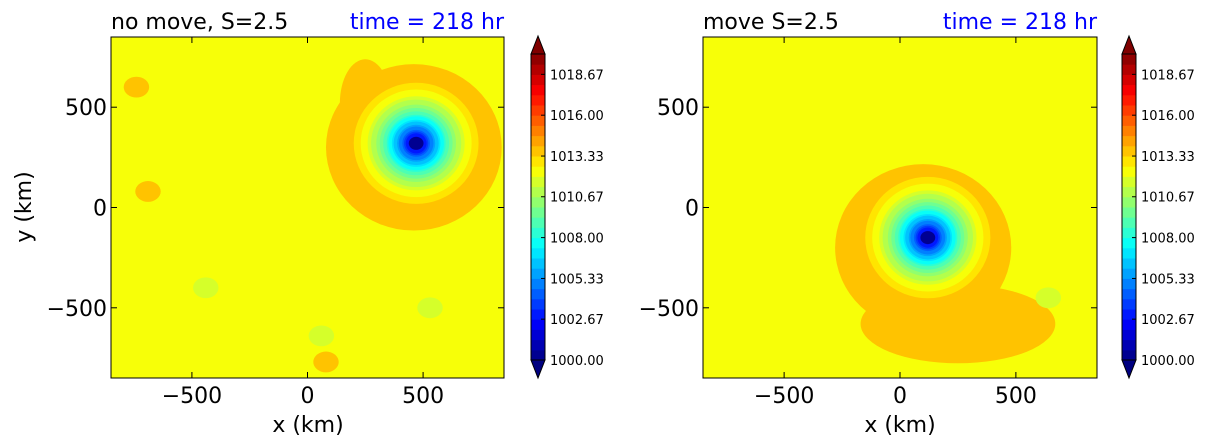  What do you see at coordinates (199, 22) in the screenshot?
I see `panel-left-title: no move, S=2.5` at bounding box center [199, 22].